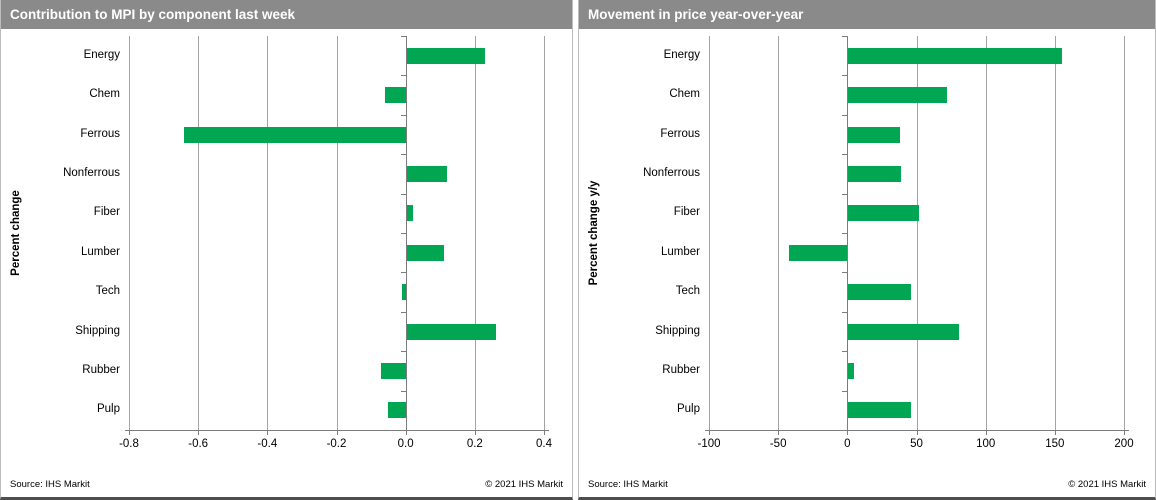 The image size is (1156, 500). I want to click on x-tick-label: 0.4, so click(544, 444).